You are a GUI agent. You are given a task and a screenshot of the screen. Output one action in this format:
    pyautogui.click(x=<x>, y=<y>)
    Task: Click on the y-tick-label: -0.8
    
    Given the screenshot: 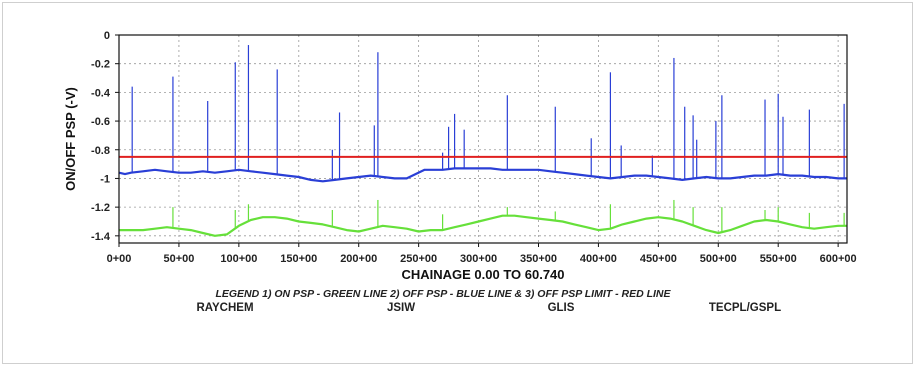 What is the action you would take?
    pyautogui.click(x=100, y=151)
    